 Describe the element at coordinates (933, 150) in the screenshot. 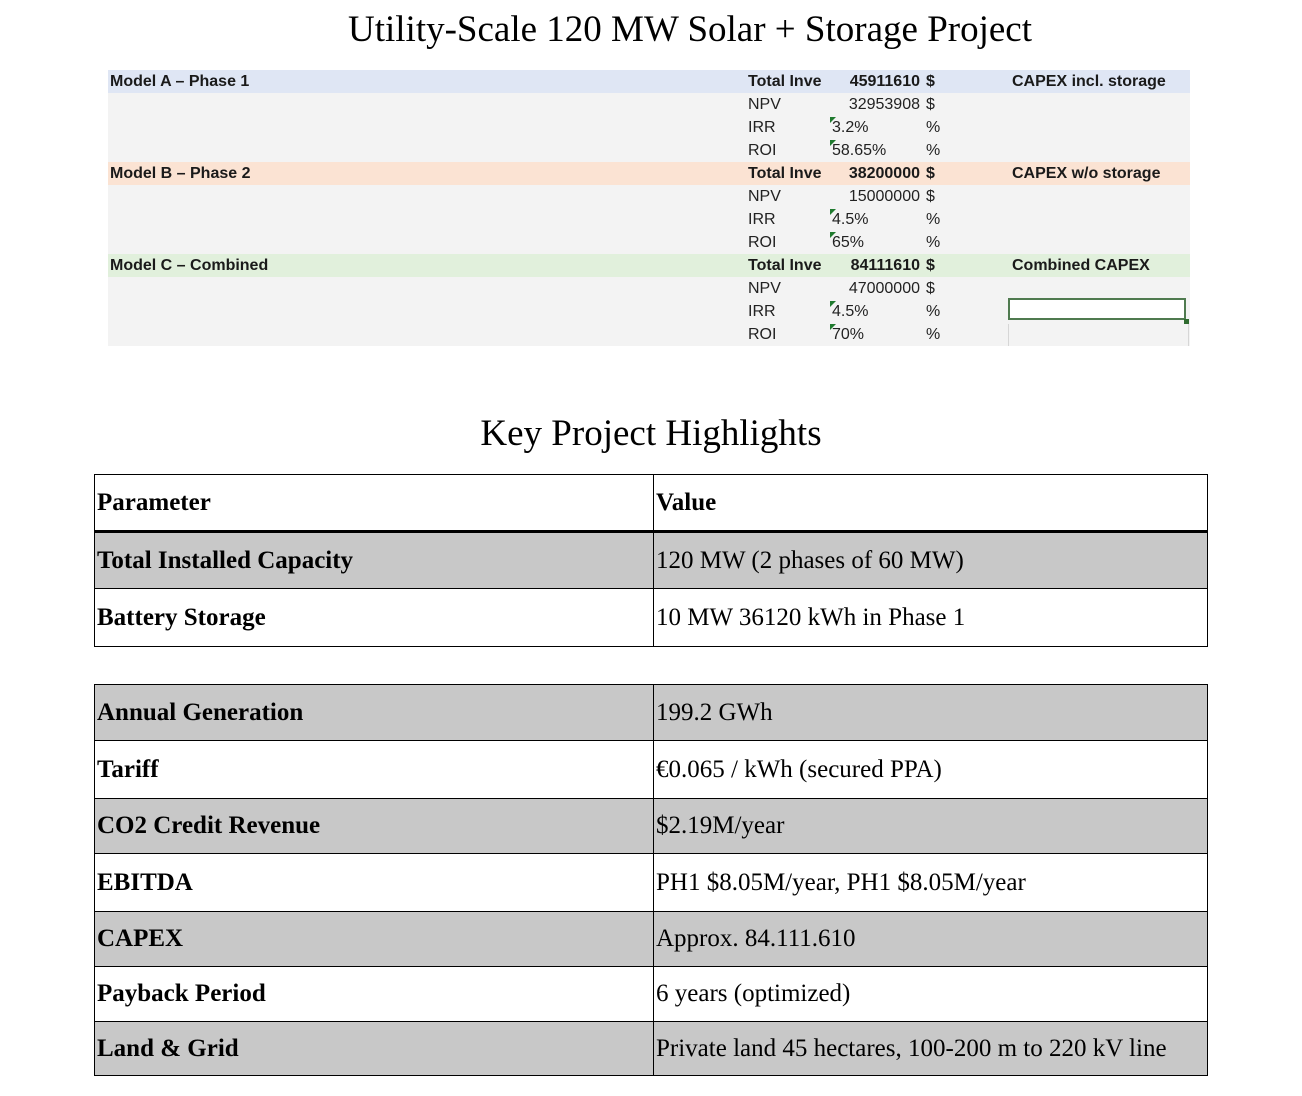

I see `model-a-roi-unit: %` at that location.